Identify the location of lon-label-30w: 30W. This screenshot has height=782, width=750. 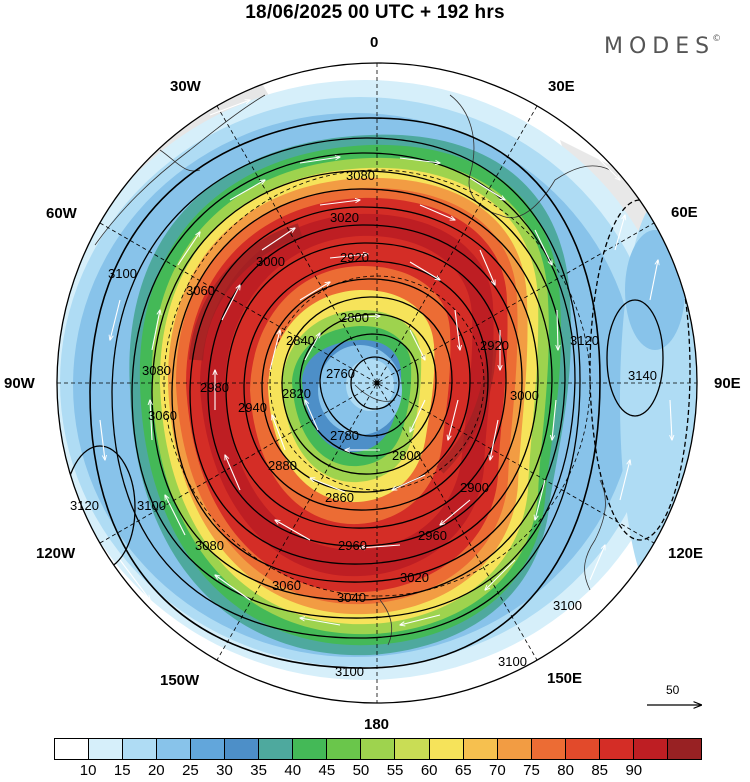
(185, 86).